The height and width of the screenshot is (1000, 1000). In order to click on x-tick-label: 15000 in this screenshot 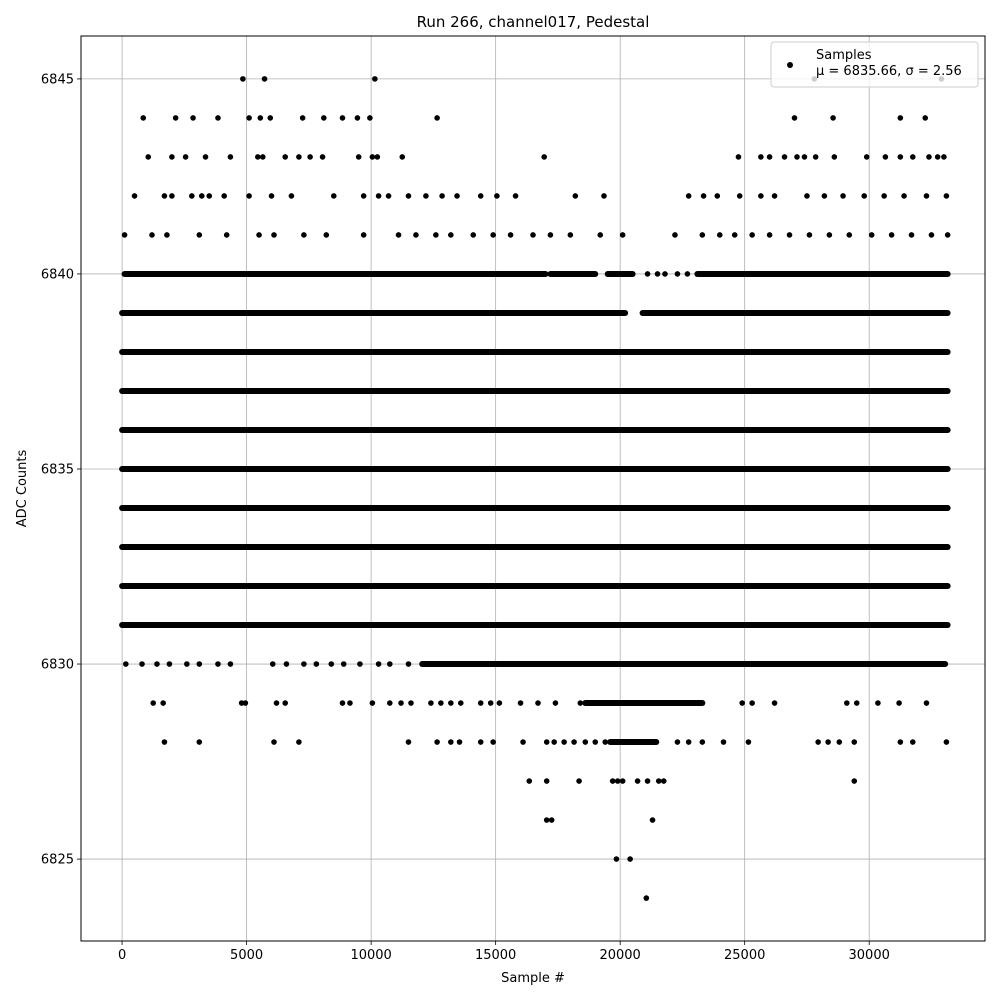, I will do `click(495, 955)`.